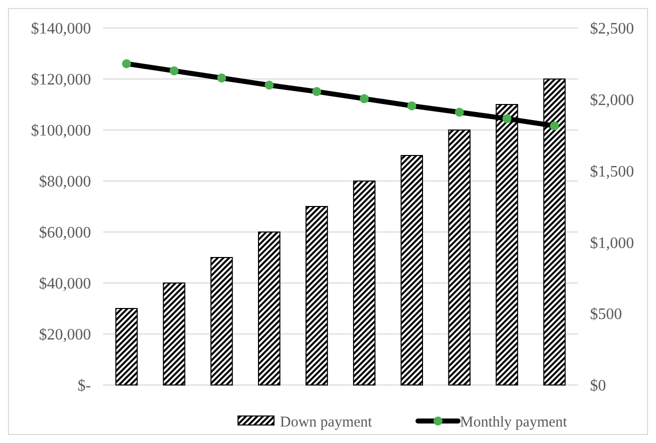 Image resolution: width=656 pixels, height=443 pixels. Describe the element at coordinates (598, 386) in the screenshot. I see `y2-tick-label: $0` at that location.